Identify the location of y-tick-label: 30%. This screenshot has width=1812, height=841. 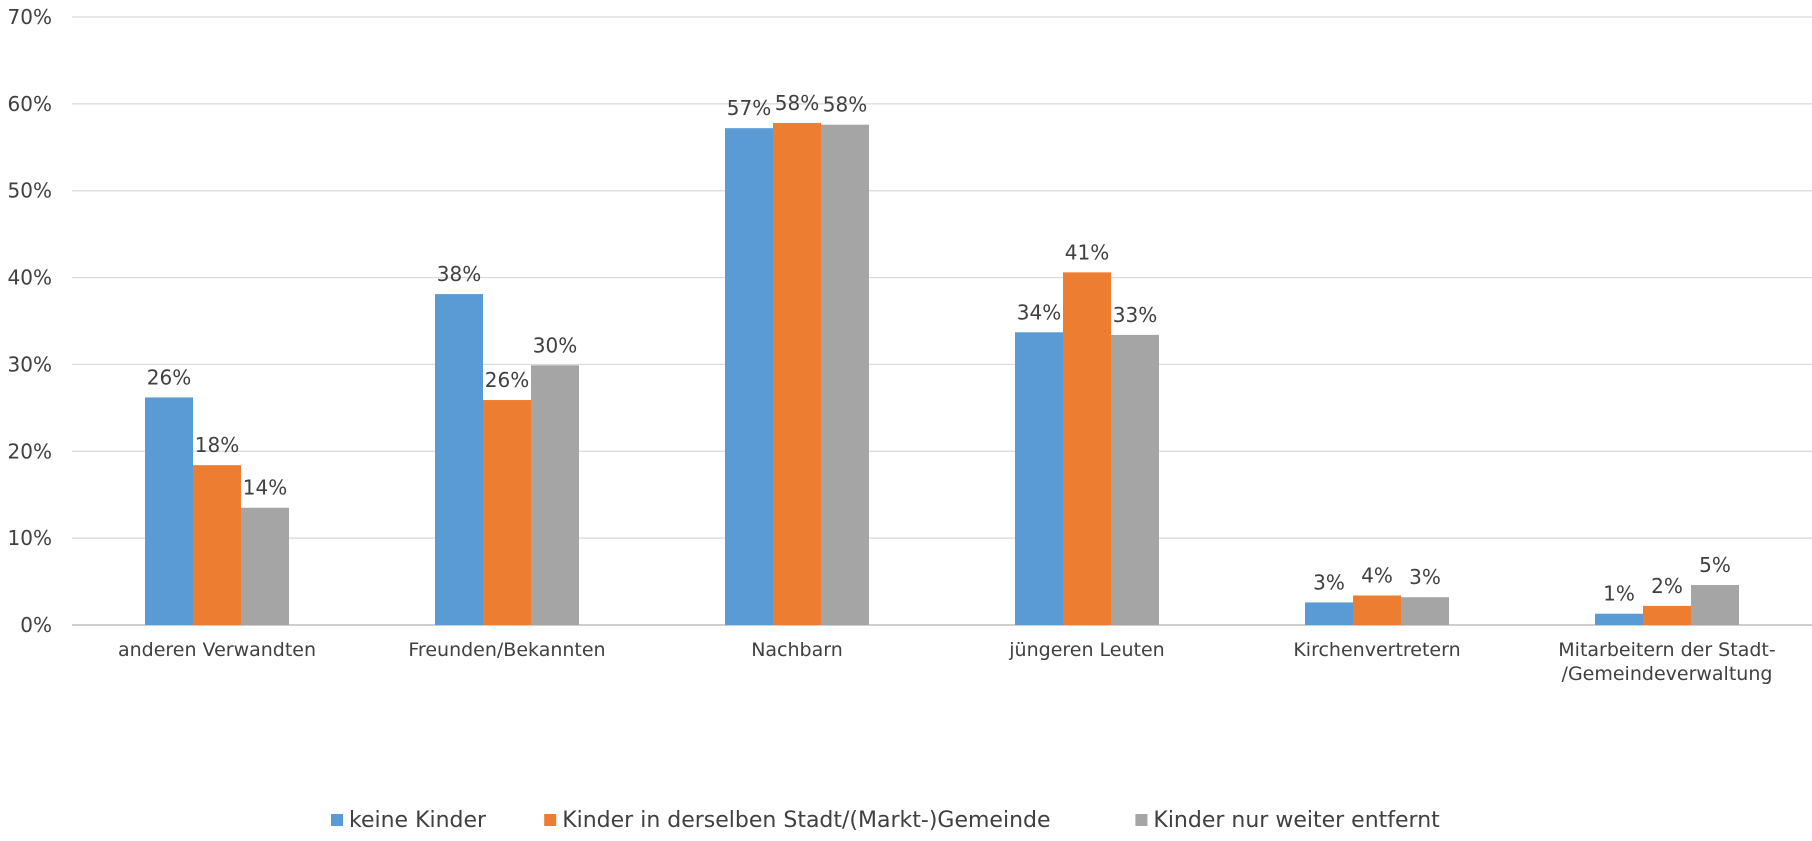
(30, 364).